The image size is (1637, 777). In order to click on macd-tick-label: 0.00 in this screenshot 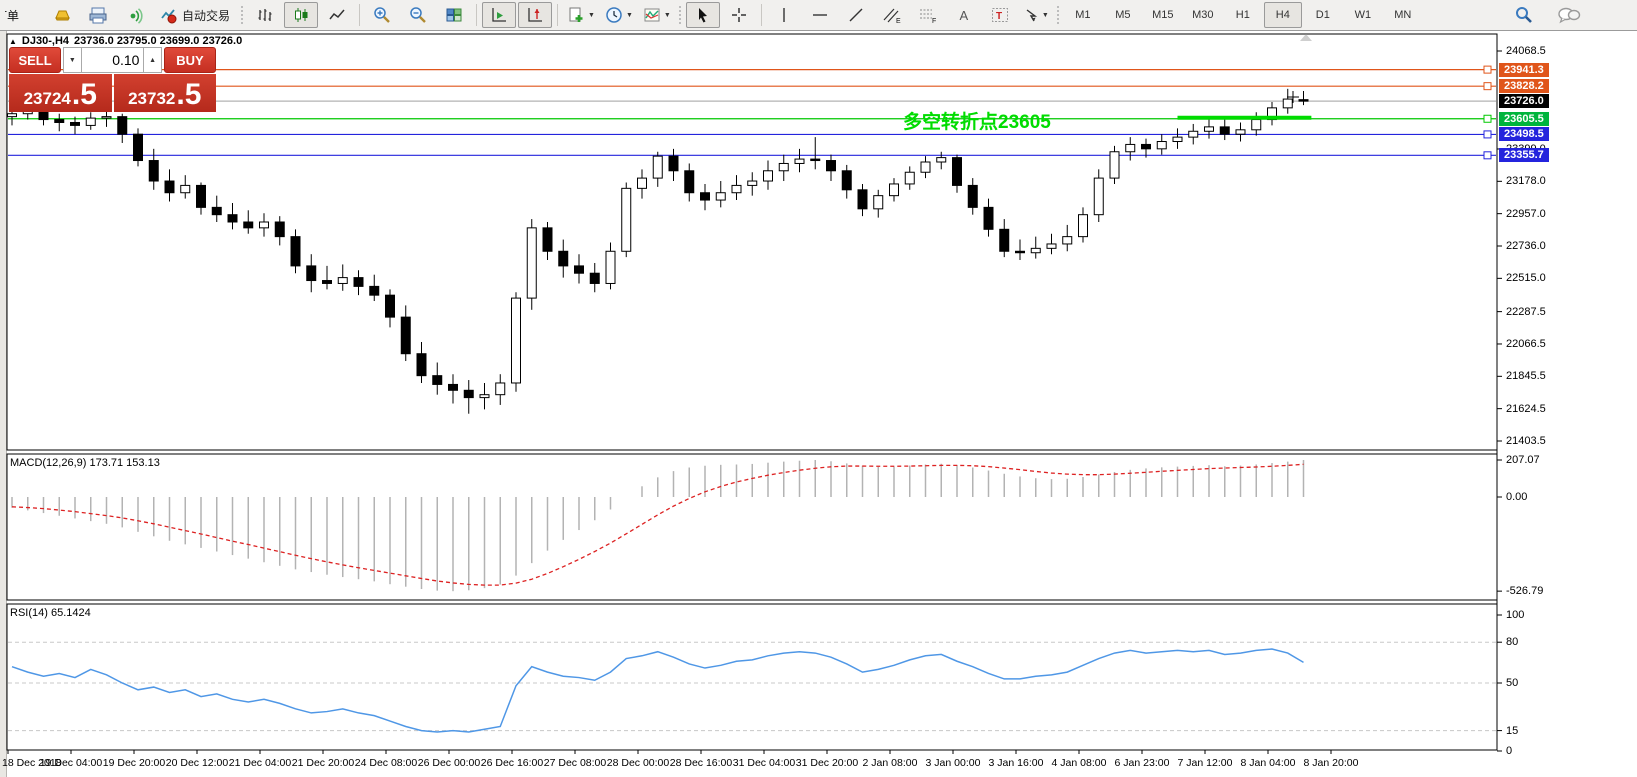, I will do `click(1517, 497)`.